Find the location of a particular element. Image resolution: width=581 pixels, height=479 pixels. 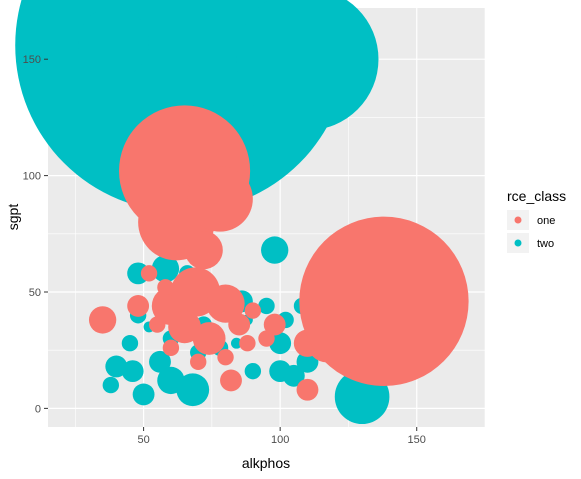

y-axis: 0 50 100 150 is located at coordinates (35, 234).